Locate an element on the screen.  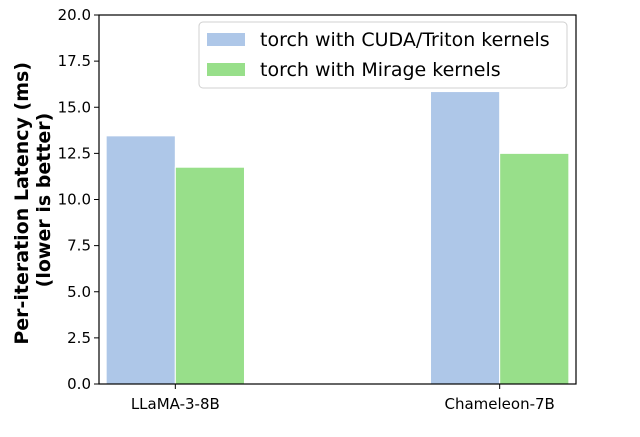
legend-frame is located at coordinates (383, 55).